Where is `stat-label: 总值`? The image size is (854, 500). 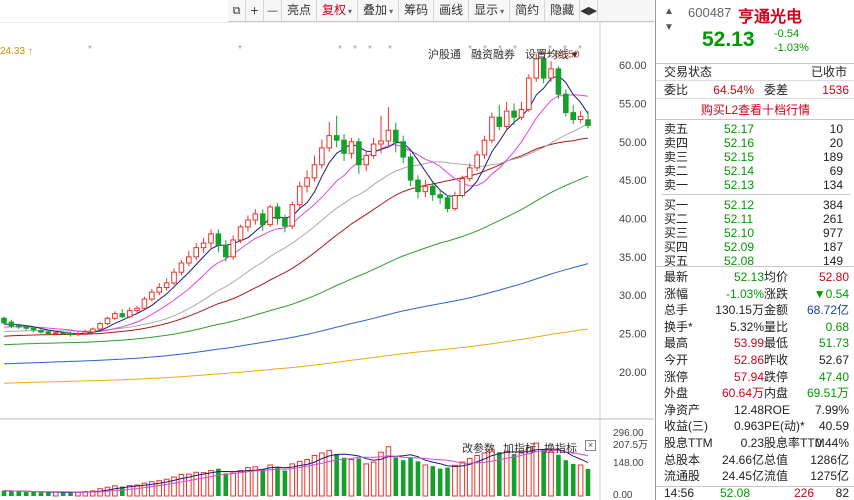 stat-label: 总值 is located at coordinates (776, 459).